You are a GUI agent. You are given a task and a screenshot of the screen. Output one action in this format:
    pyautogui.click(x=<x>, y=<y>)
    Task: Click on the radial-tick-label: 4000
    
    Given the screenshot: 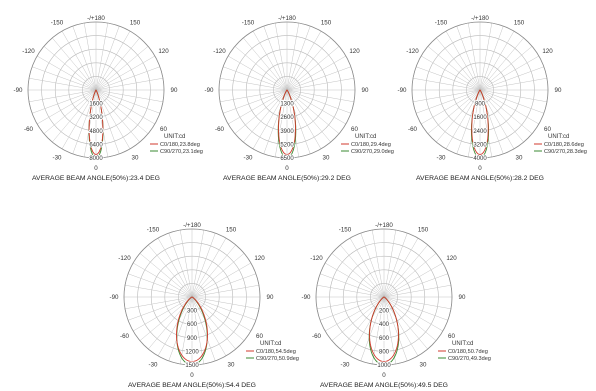 What is the action you would take?
    pyautogui.click(x=480, y=159)
    